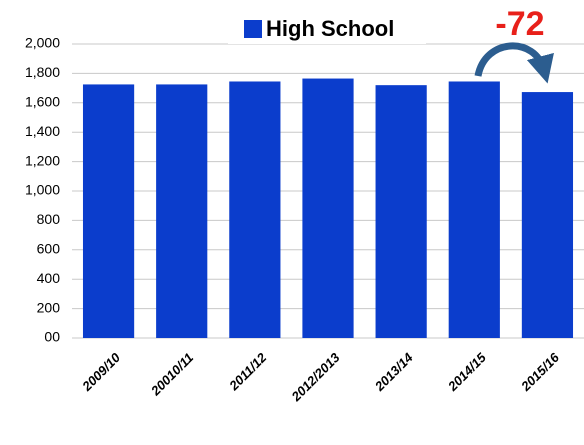 The width and height of the screenshot is (584, 445). What do you see at coordinates (52, 337) in the screenshot?
I see `y-tick-label: 00` at bounding box center [52, 337].